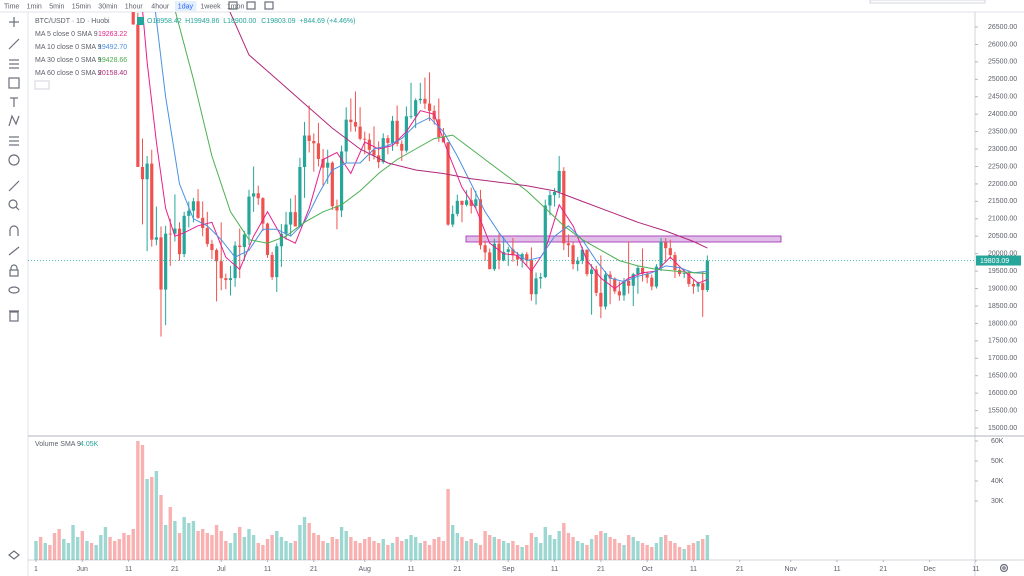 This screenshot has width=1024, height=576. Describe the element at coordinates (107, 6) in the screenshot. I see `interval-button: 30min` at that location.